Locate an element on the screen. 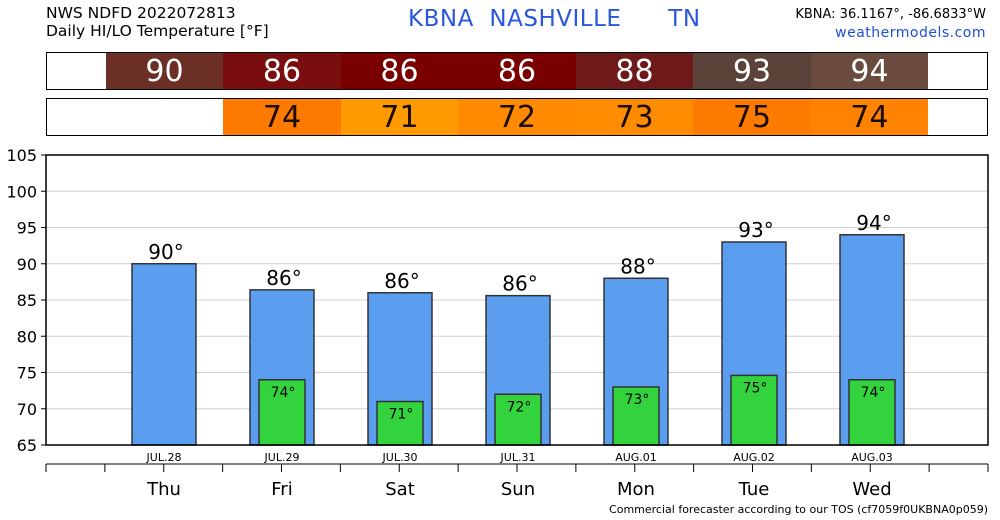 This screenshot has width=1000, height=520. station-title: KBNA NASHVILLE TN is located at coordinates (554, 19).